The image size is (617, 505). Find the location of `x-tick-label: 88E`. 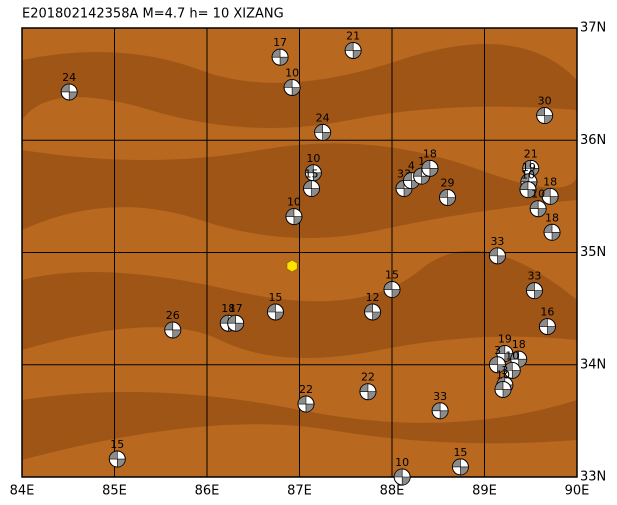

x-tick-label: 88E is located at coordinates (392, 491).